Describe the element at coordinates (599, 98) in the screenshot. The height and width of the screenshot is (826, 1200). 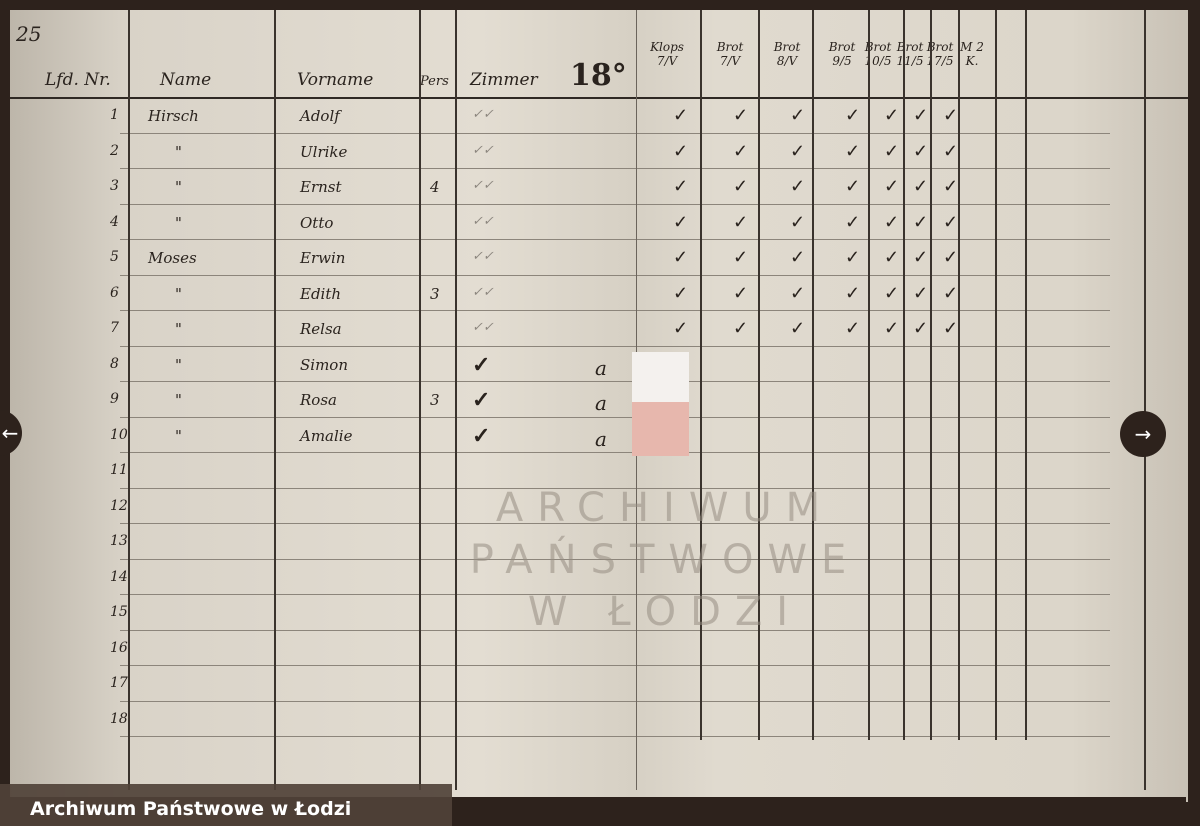
I see `header-rule` at that location.